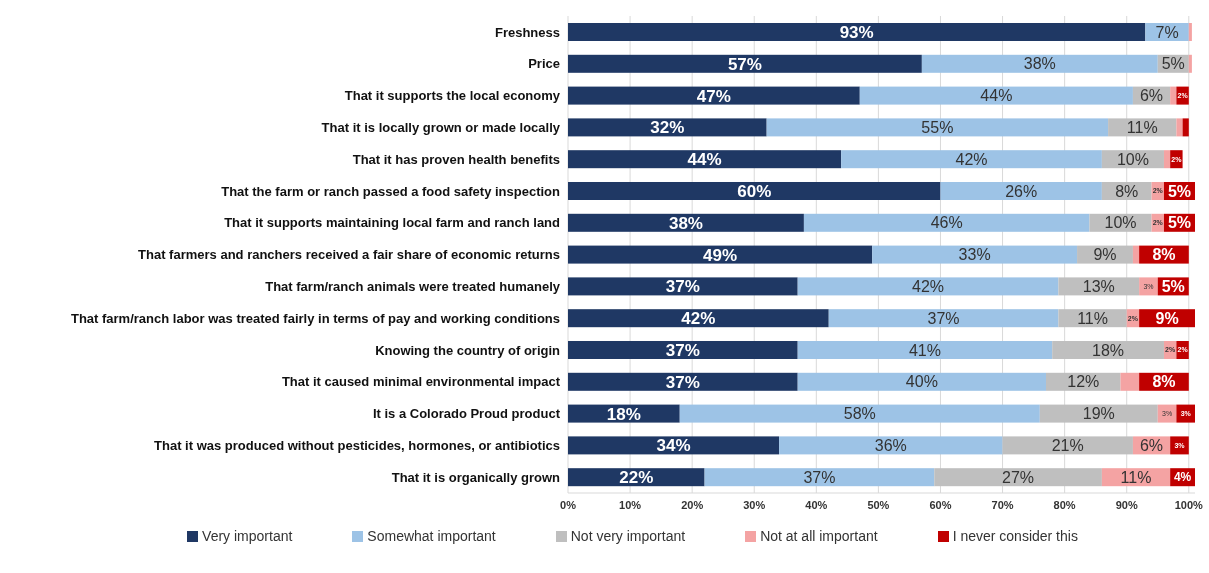 The image size is (1209, 573). Describe the element at coordinates (673, 446) in the screenshot. I see `data-label: 34%` at that location.